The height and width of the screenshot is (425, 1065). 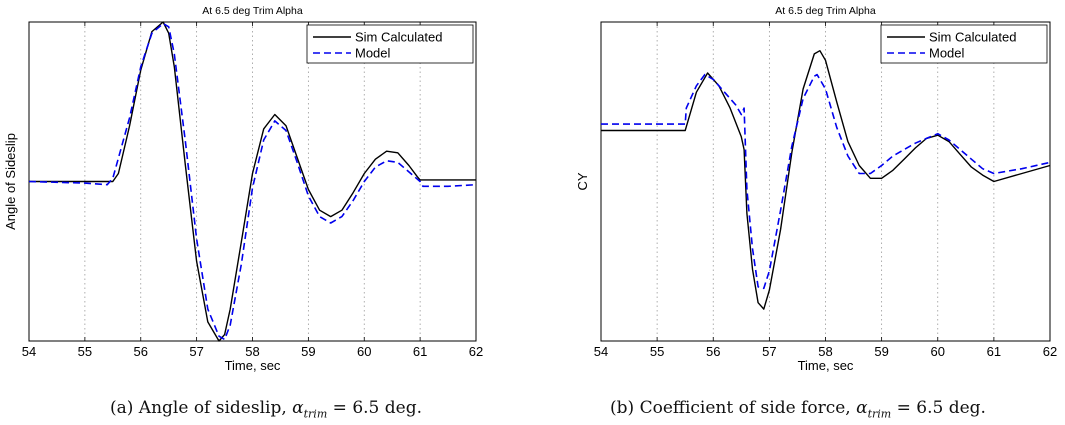 I want to click on legend-box-a, so click(x=390, y=44).